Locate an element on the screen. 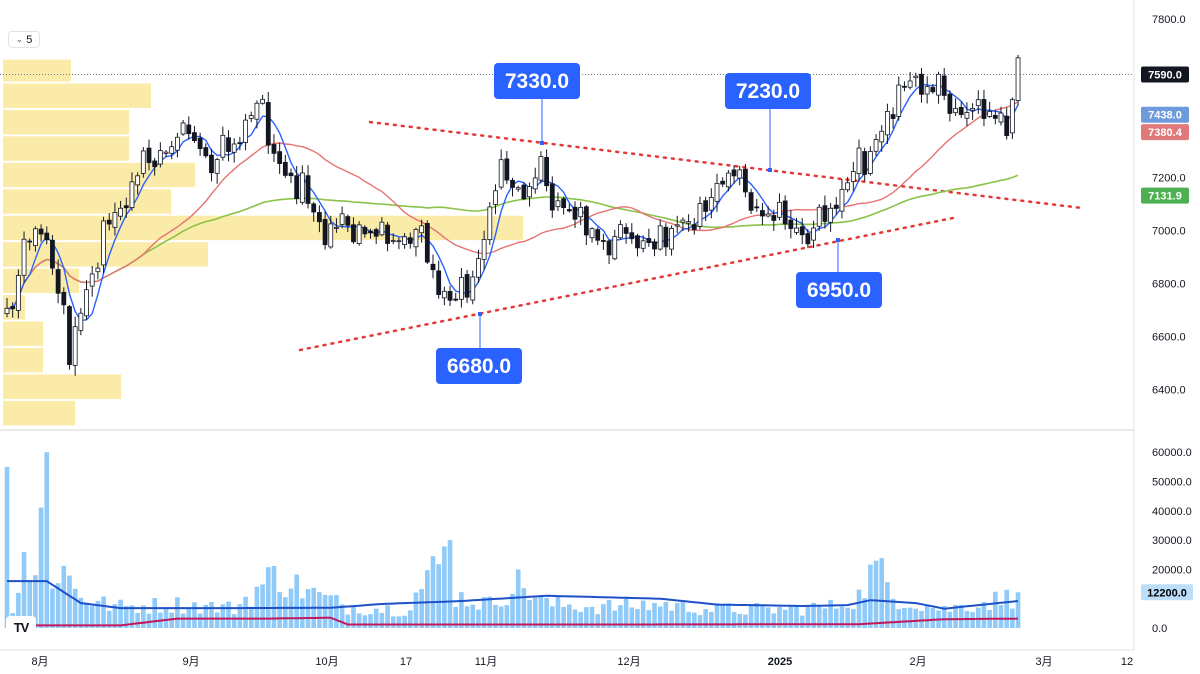 The height and width of the screenshot is (674, 1200). annotation-label: 6680.0 is located at coordinates (479, 366).